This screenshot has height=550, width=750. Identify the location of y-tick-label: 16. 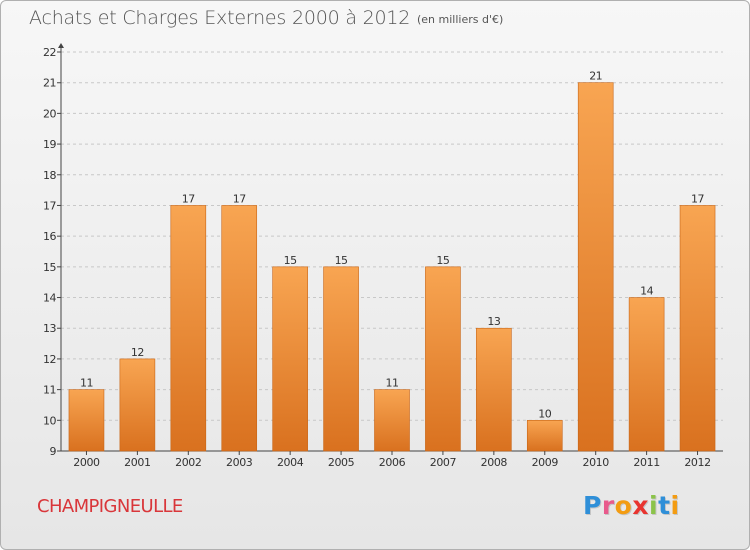
(49, 236).